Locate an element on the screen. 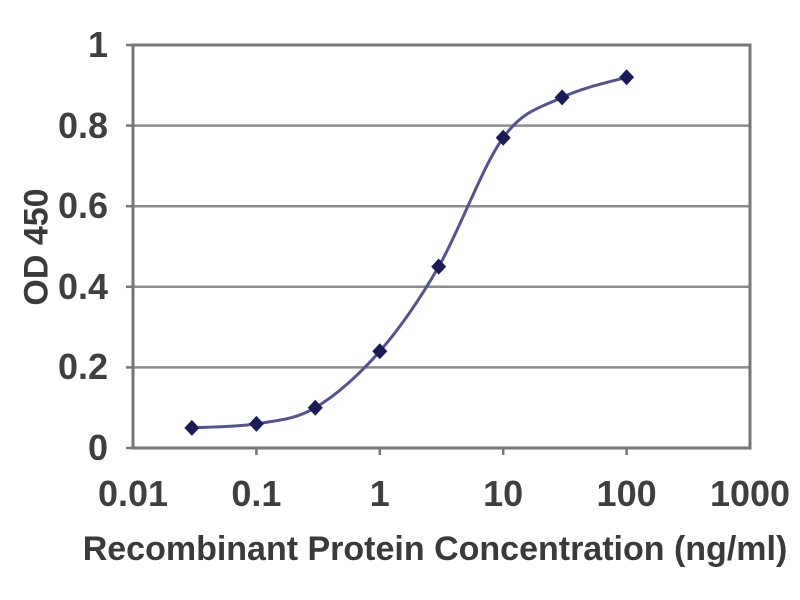 The height and width of the screenshot is (600, 800). y-tick-label: 0.8 is located at coordinates (82, 125).